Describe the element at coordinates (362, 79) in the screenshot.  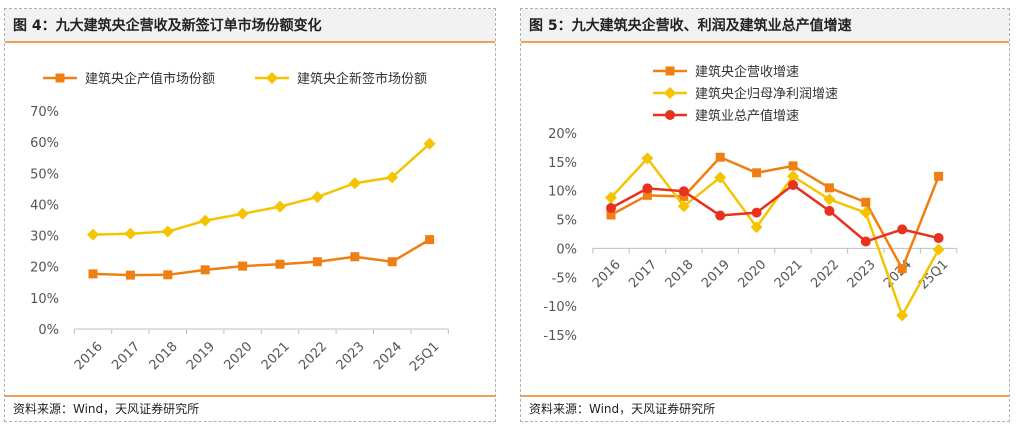
I see `legend-label: 建筑央企新签市场份额` at that location.